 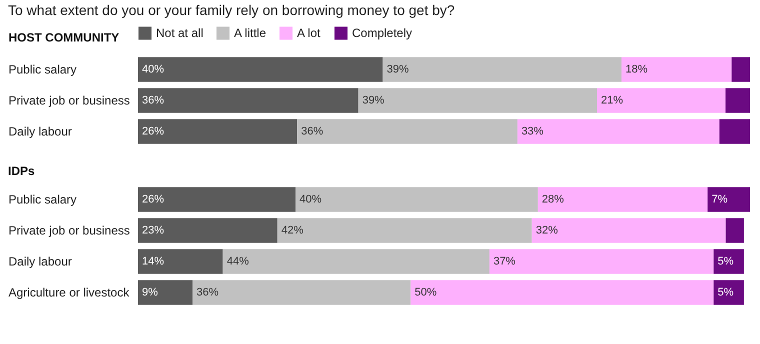 I want to click on data-label: 18%, so click(x=636, y=70).